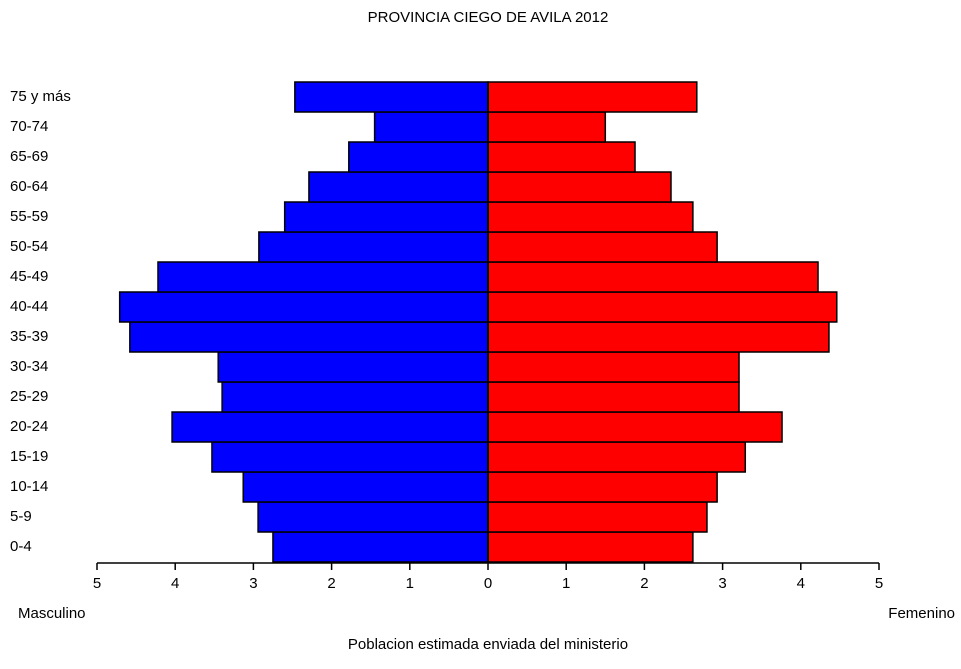  What do you see at coordinates (40, 96) in the screenshot?
I see `y-tick-label: 75 y más` at bounding box center [40, 96].